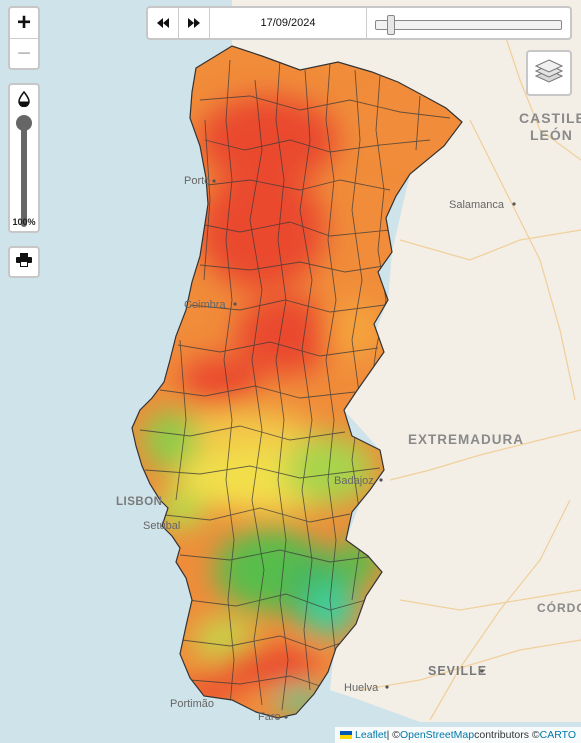 This screenshot has width=581, height=743. I want to click on carto-link: CARTO, so click(557, 735).